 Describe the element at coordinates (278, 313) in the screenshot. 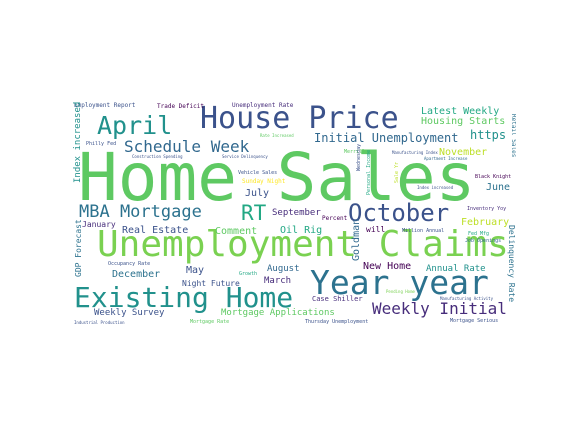

I see `word-mortgage-applications: Mortgage Applications` at that location.